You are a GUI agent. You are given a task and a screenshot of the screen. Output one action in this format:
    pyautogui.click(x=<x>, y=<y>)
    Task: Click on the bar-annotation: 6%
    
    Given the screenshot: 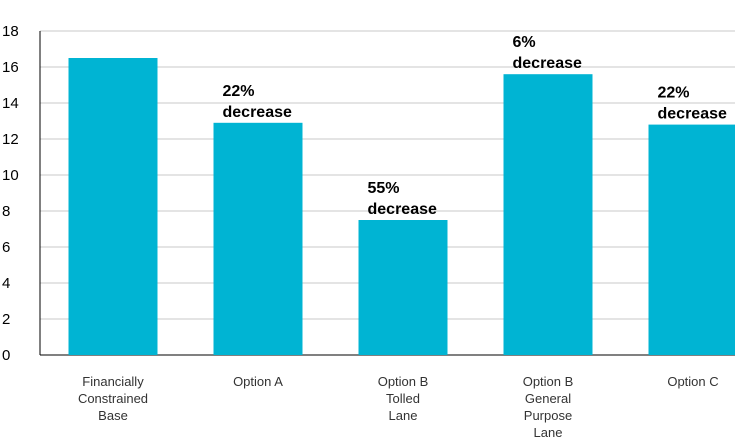 What is the action you would take?
    pyautogui.click(x=524, y=42)
    